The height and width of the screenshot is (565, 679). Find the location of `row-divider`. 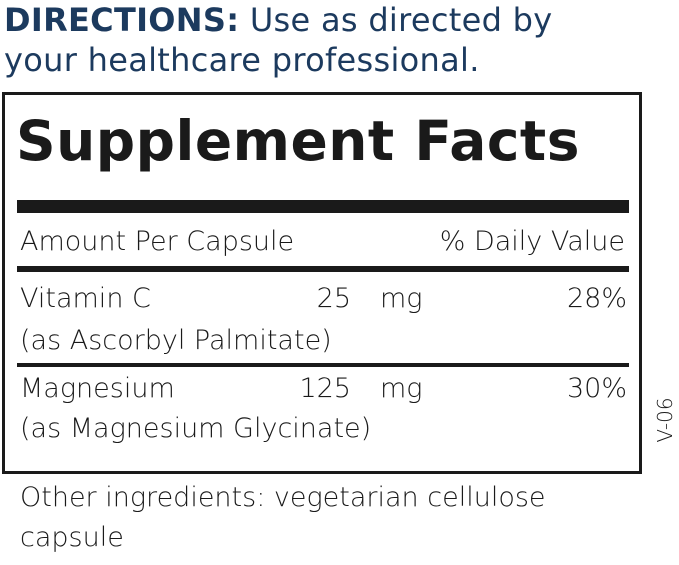

row-divider is located at coordinates (323, 365).